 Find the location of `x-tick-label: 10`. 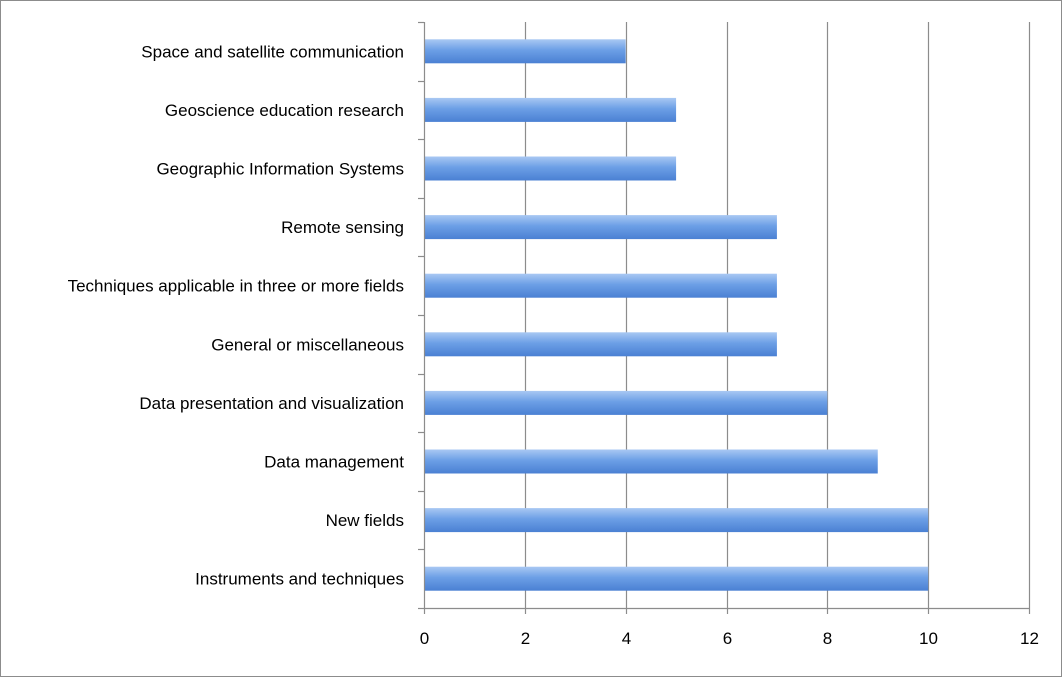

x-tick-label: 10 is located at coordinates (928, 638).